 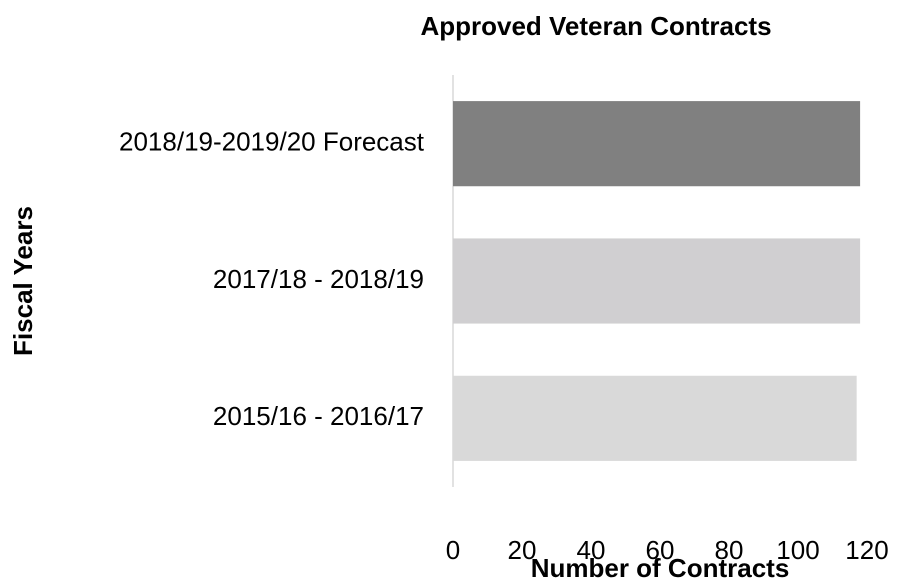 I want to click on x-tick-label: 100, so click(x=797, y=550).